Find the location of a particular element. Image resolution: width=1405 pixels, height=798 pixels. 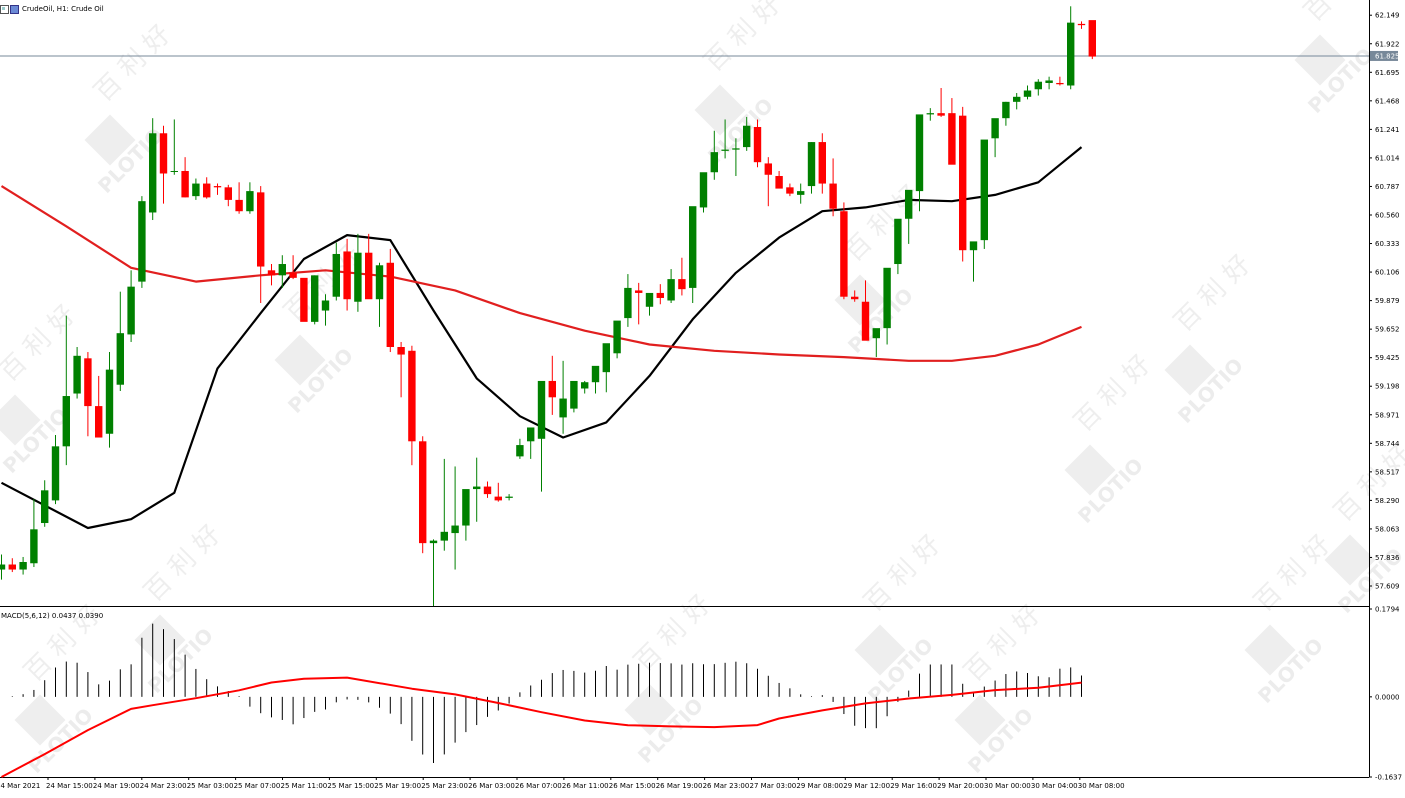

time-tick: 25 Mar 07:00 is located at coordinates (257, 783).